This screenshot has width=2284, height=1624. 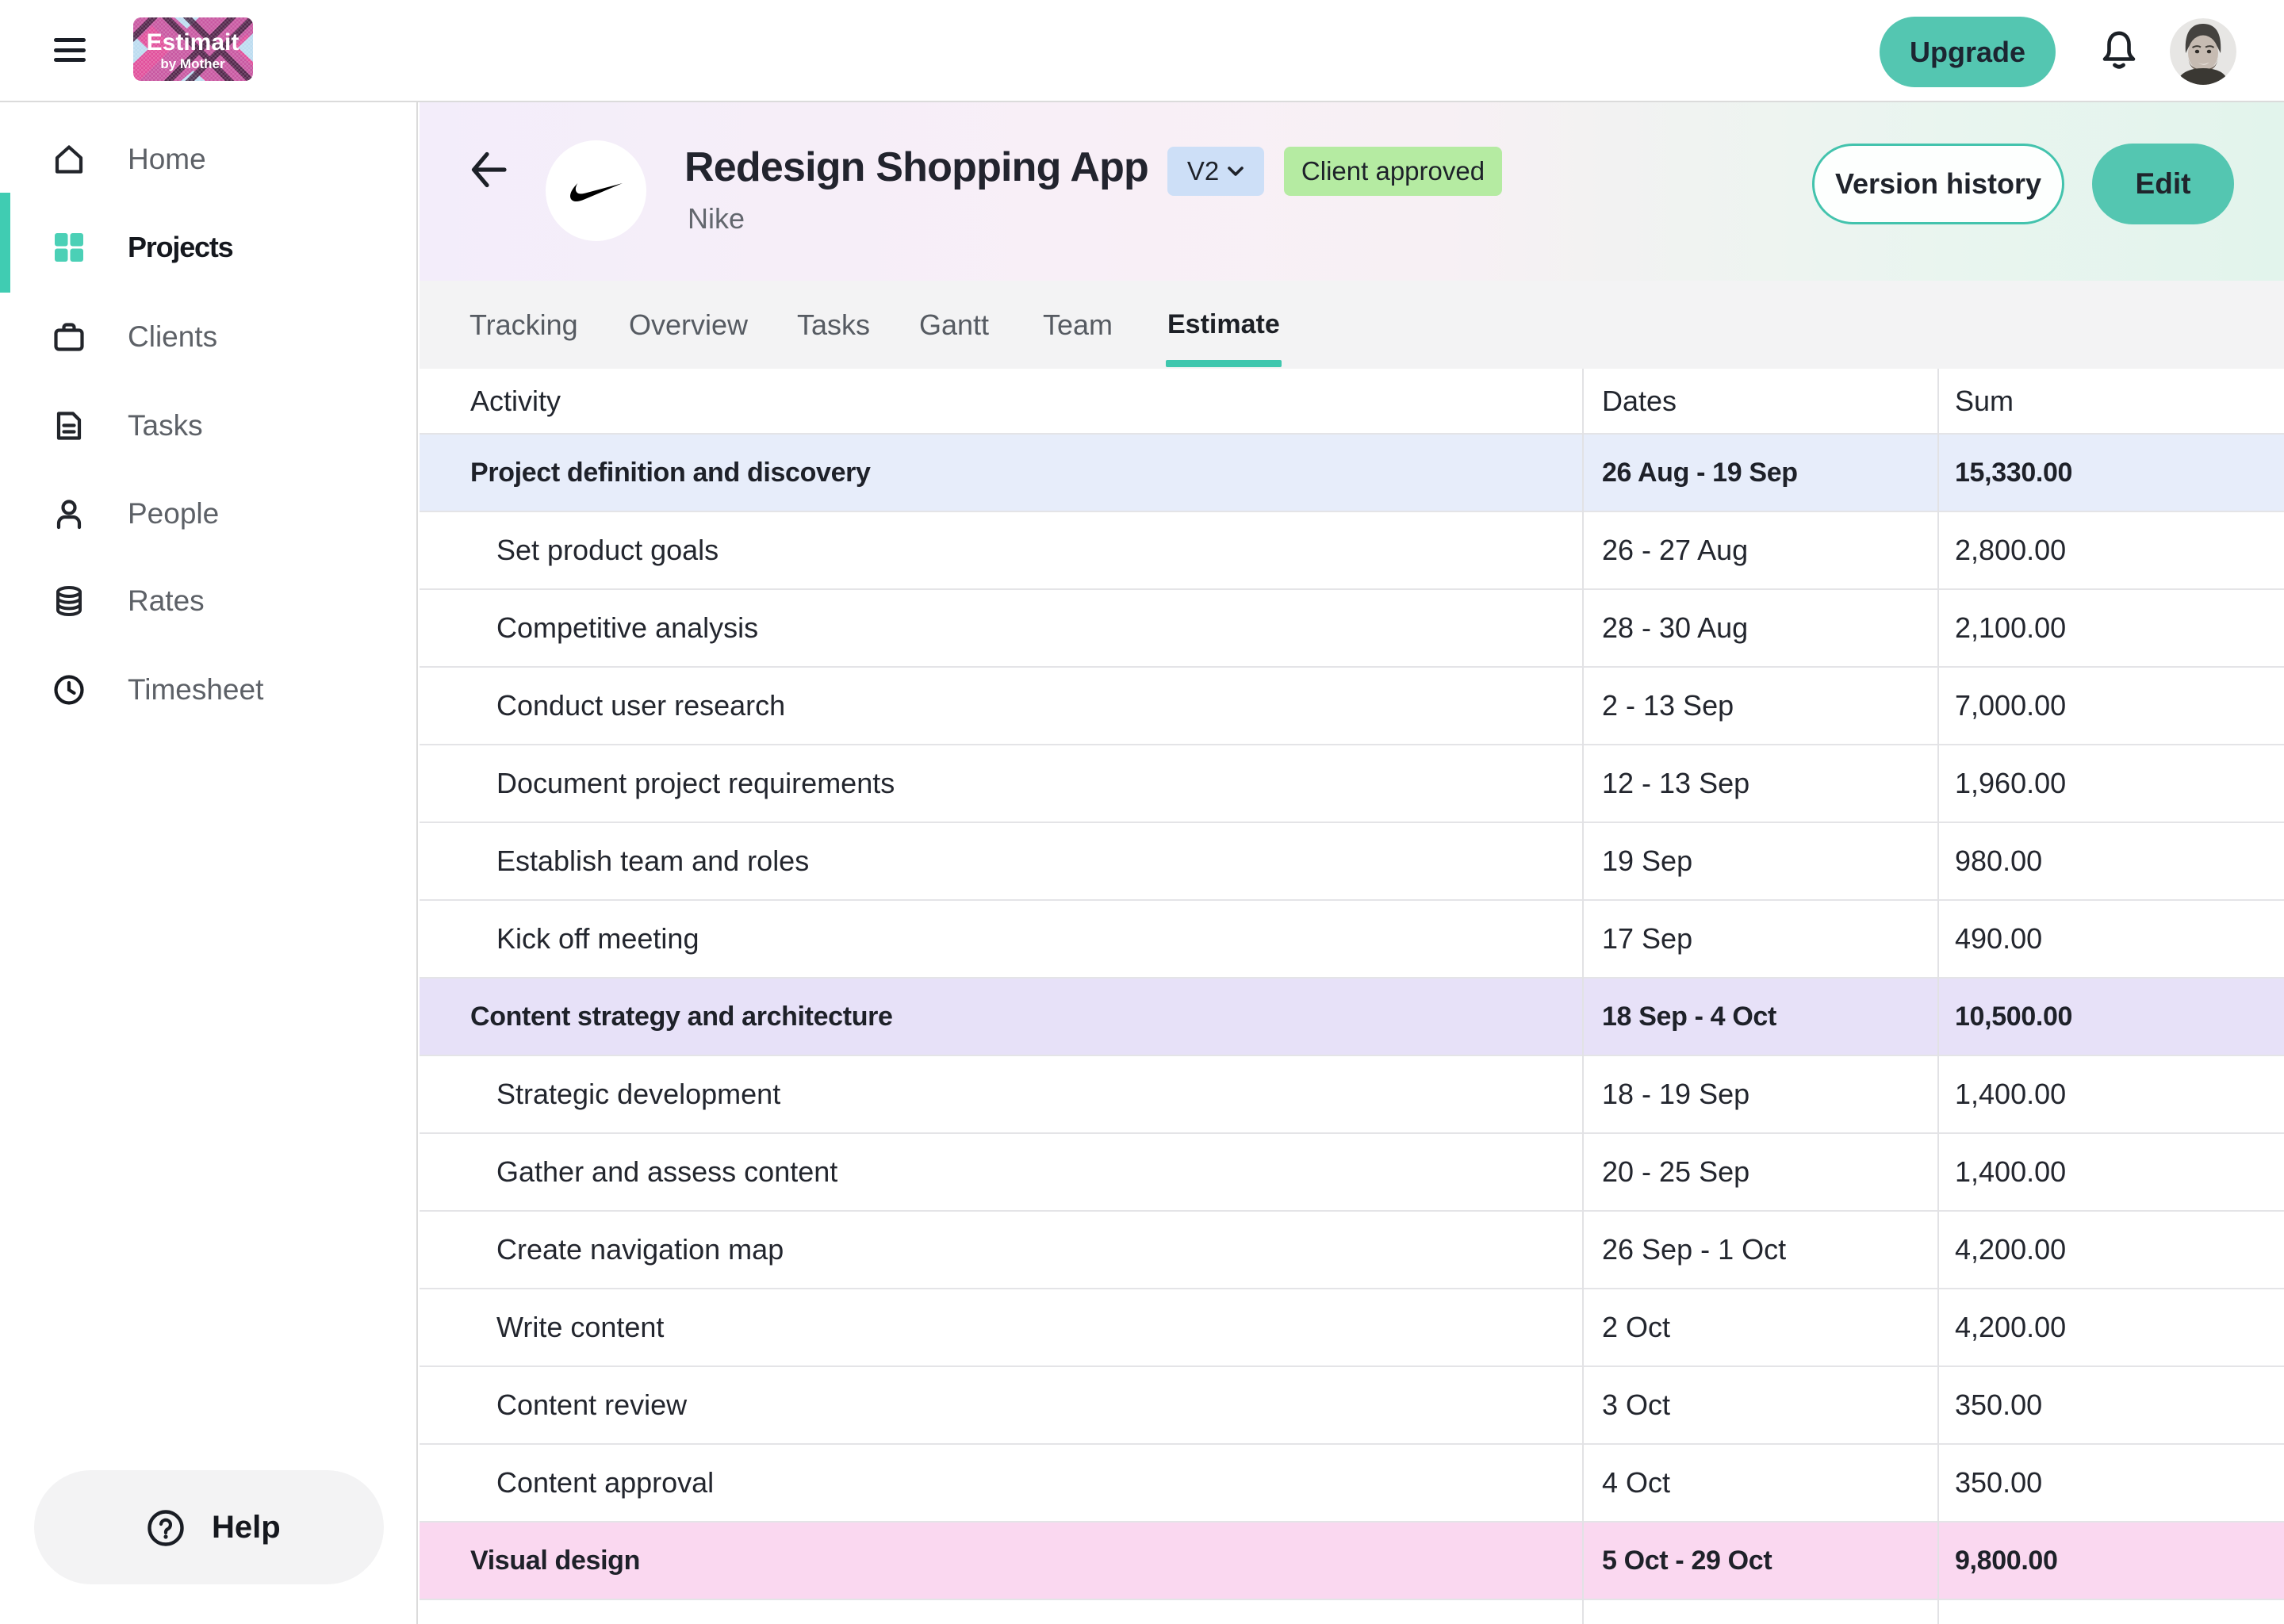 I want to click on svg-text: by Mother, so click(x=192, y=63).